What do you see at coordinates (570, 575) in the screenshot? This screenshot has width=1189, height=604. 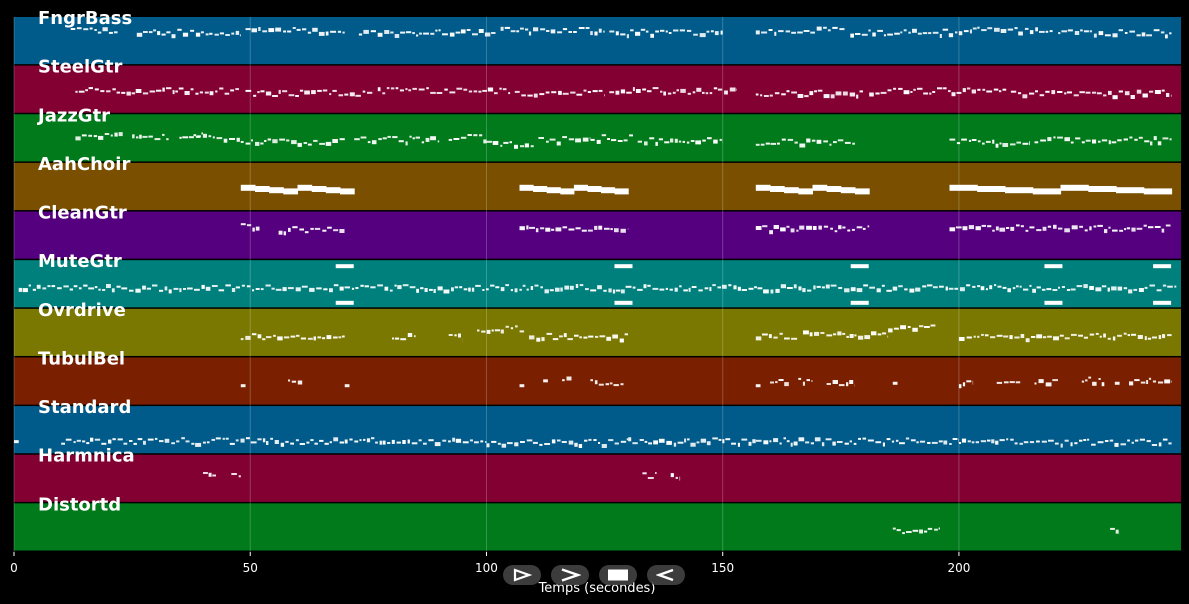 I see `forward-button` at bounding box center [570, 575].